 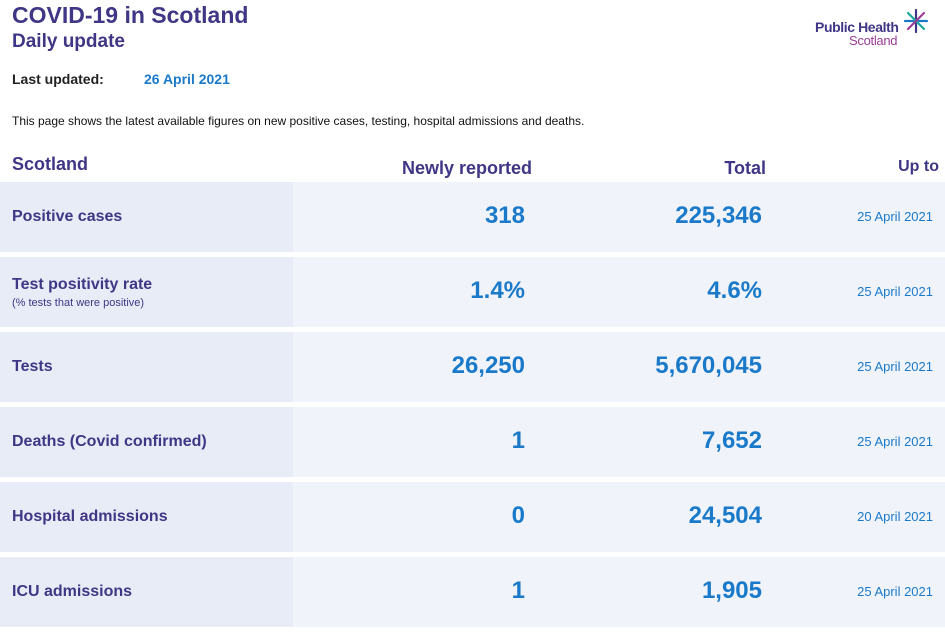 I want to click on newly-reported-value: 26,250, so click(x=488, y=365).